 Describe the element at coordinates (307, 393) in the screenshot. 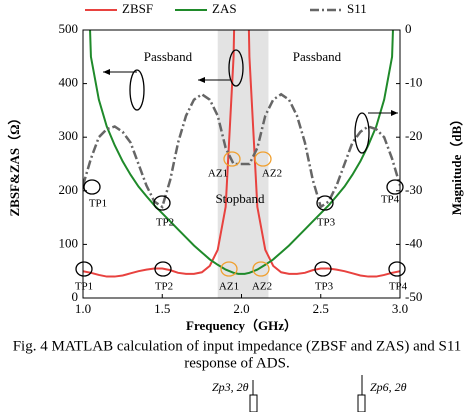

I see `circuit-diagram` at that location.